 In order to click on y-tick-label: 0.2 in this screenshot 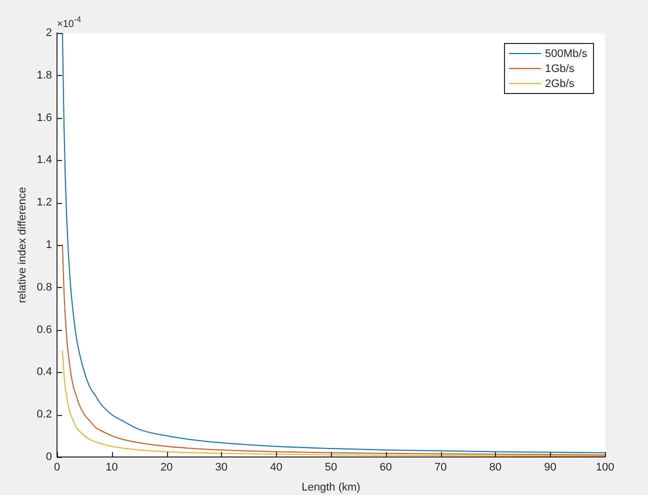, I will do `click(44, 414)`.